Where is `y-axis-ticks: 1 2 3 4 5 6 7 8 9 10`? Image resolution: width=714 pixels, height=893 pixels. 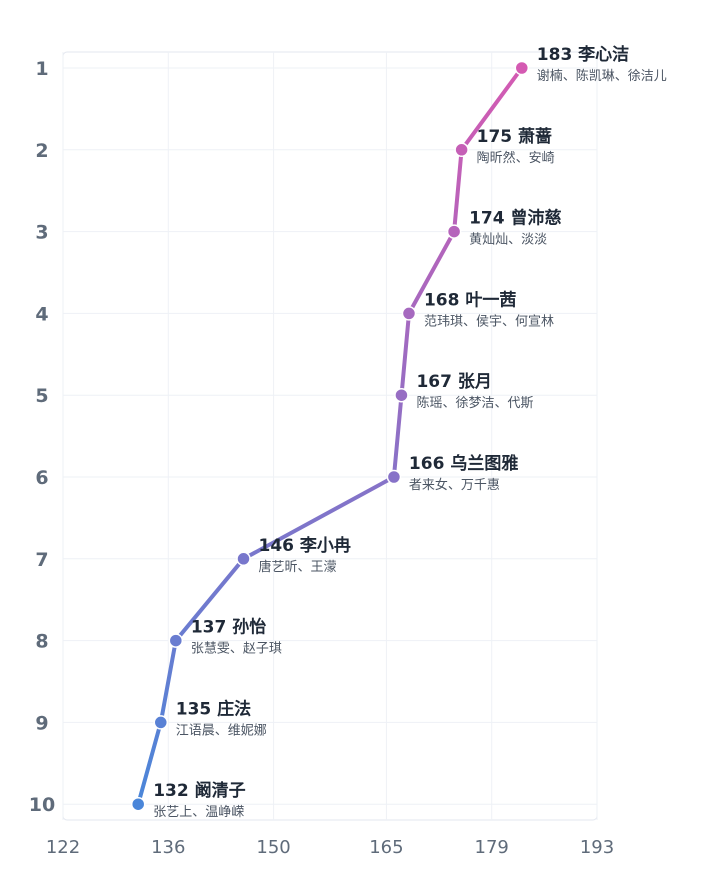 y-axis-ticks: 1 2 3 4 5 6 7 8 9 10 is located at coordinates (42, 437).